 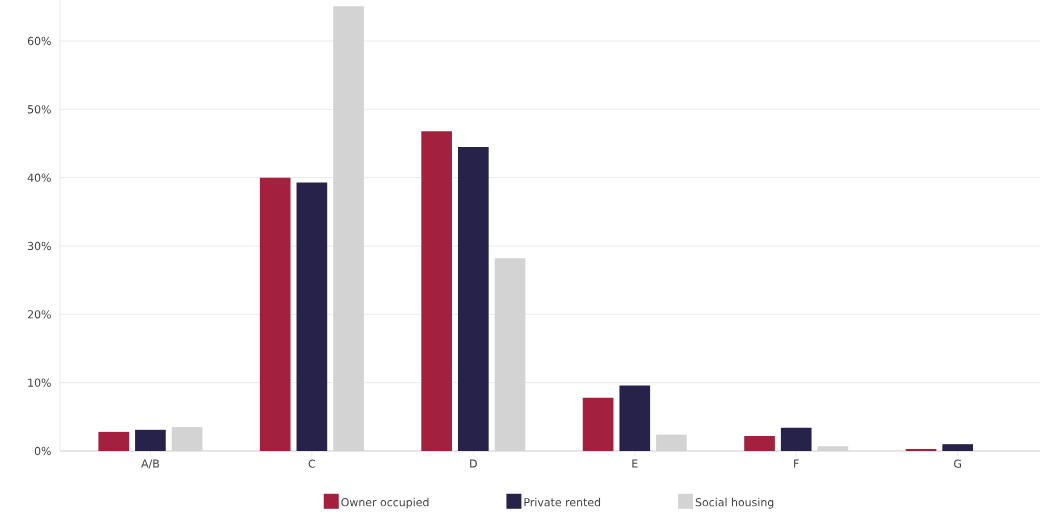 I want to click on x-tick-label: D, so click(x=473, y=463).